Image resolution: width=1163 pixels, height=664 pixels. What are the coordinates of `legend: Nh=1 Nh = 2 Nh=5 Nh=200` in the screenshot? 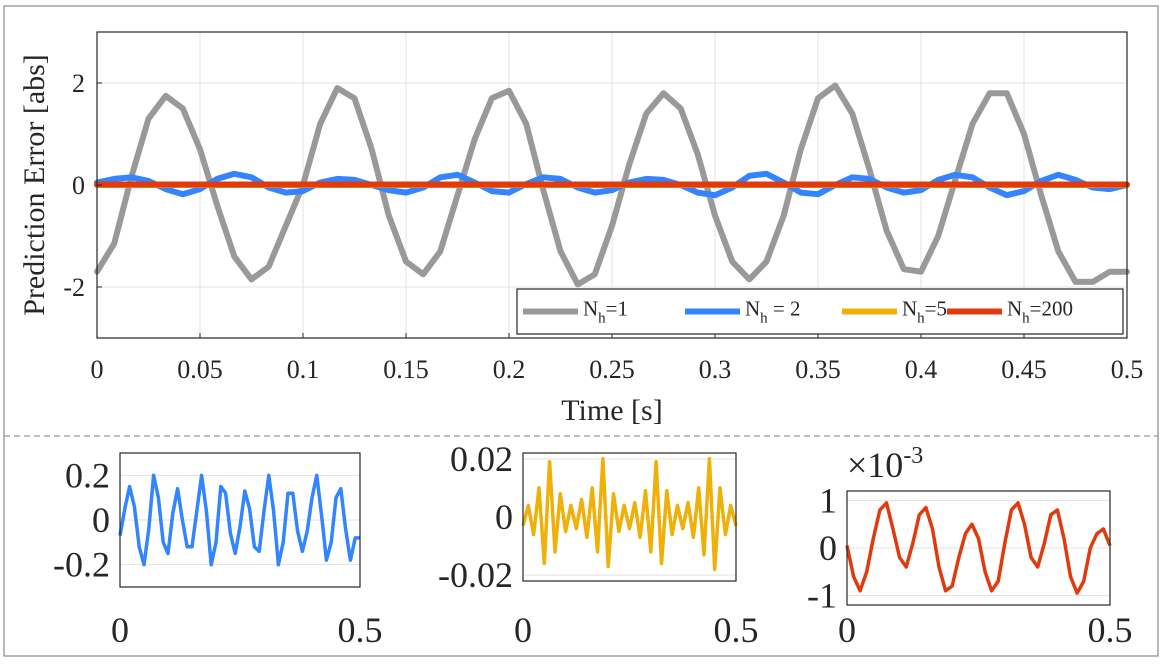 It's located at (820, 311).